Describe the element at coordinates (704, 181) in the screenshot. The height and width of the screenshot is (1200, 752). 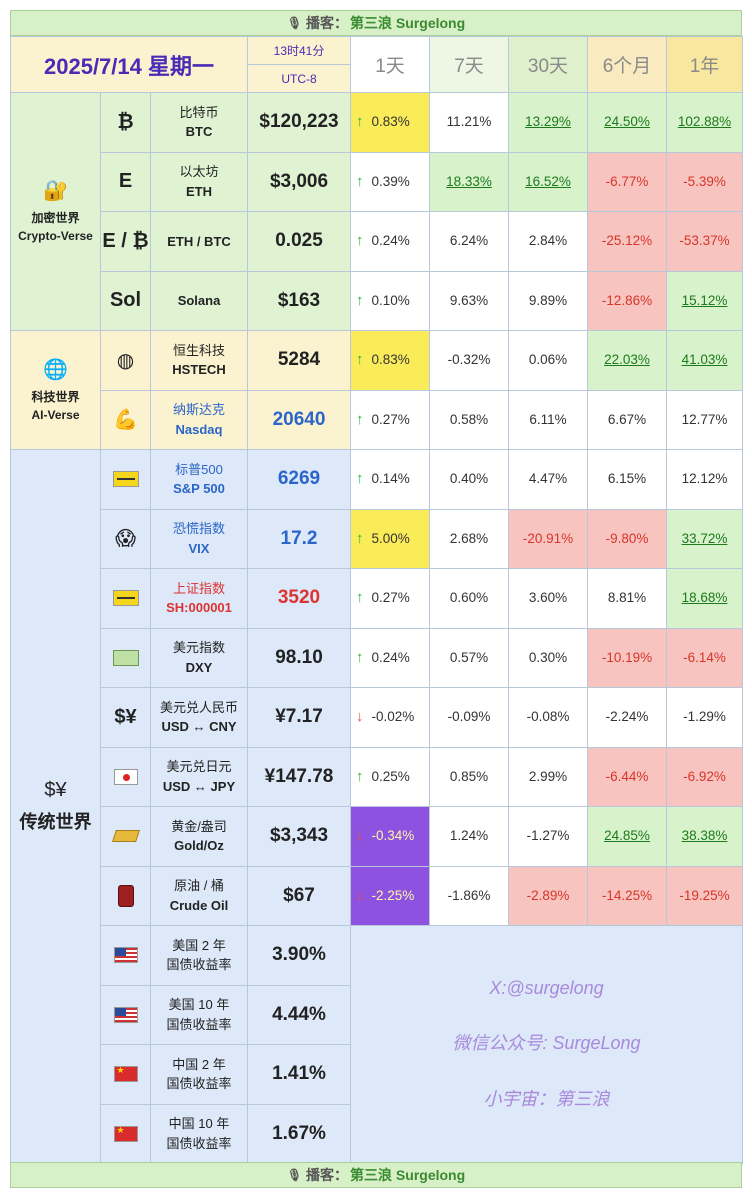
I see `change-y1: -5.39%` at that location.